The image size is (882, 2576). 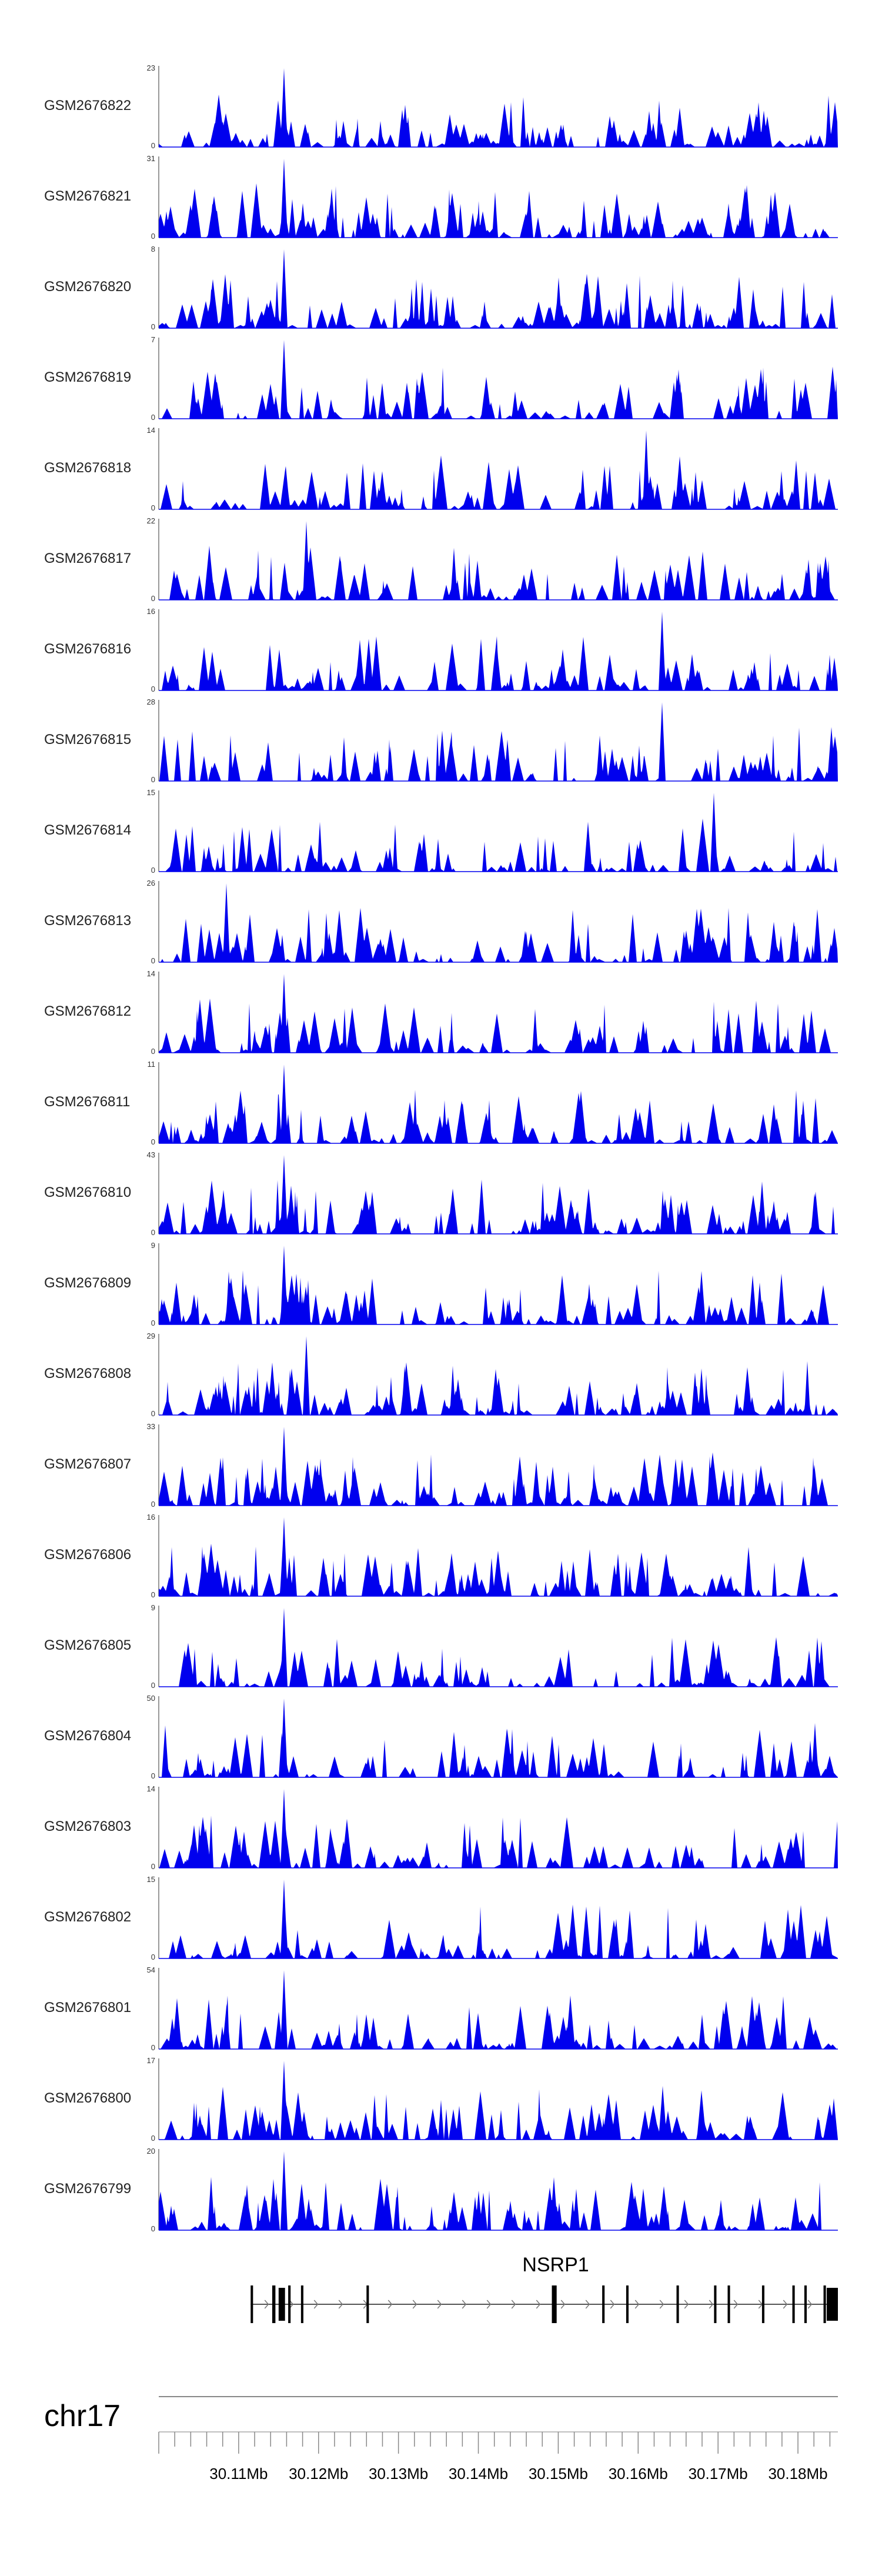 I want to click on track-GSM2676806: GSM2676806 16 0, so click(x=441, y=1556).